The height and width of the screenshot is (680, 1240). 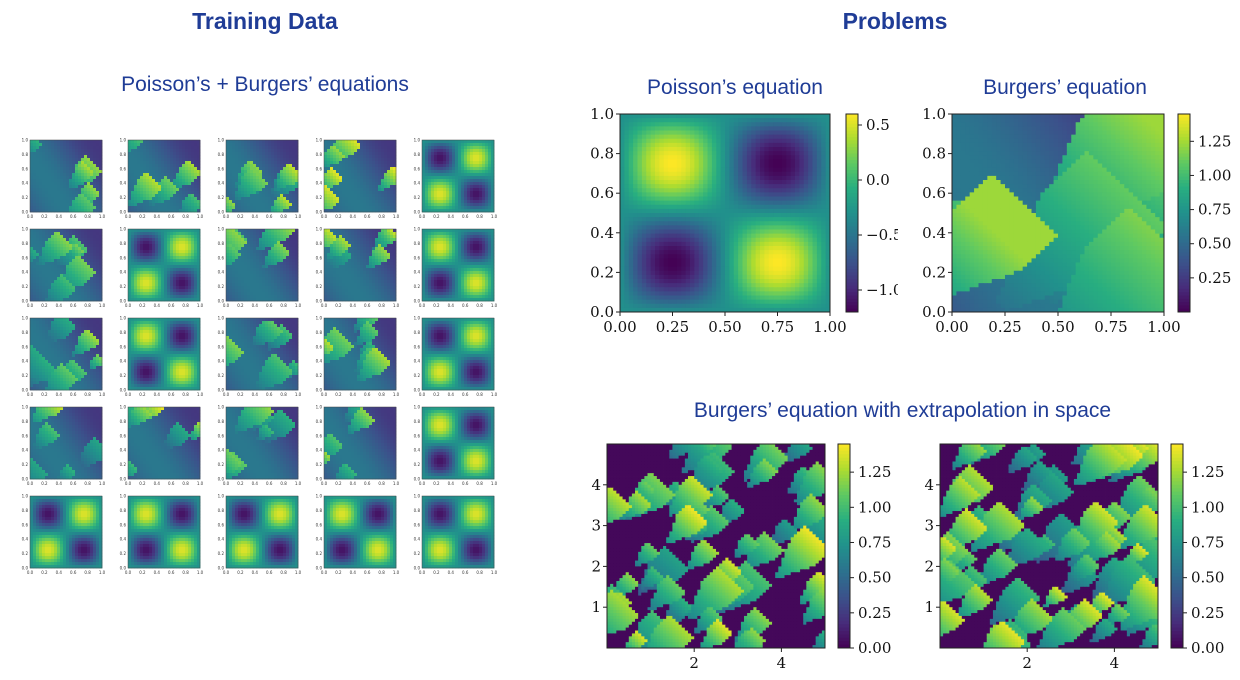 What do you see at coordinates (1207, 578) in the screenshot?
I see `colorbar-tick-label: 0.50` at bounding box center [1207, 578].